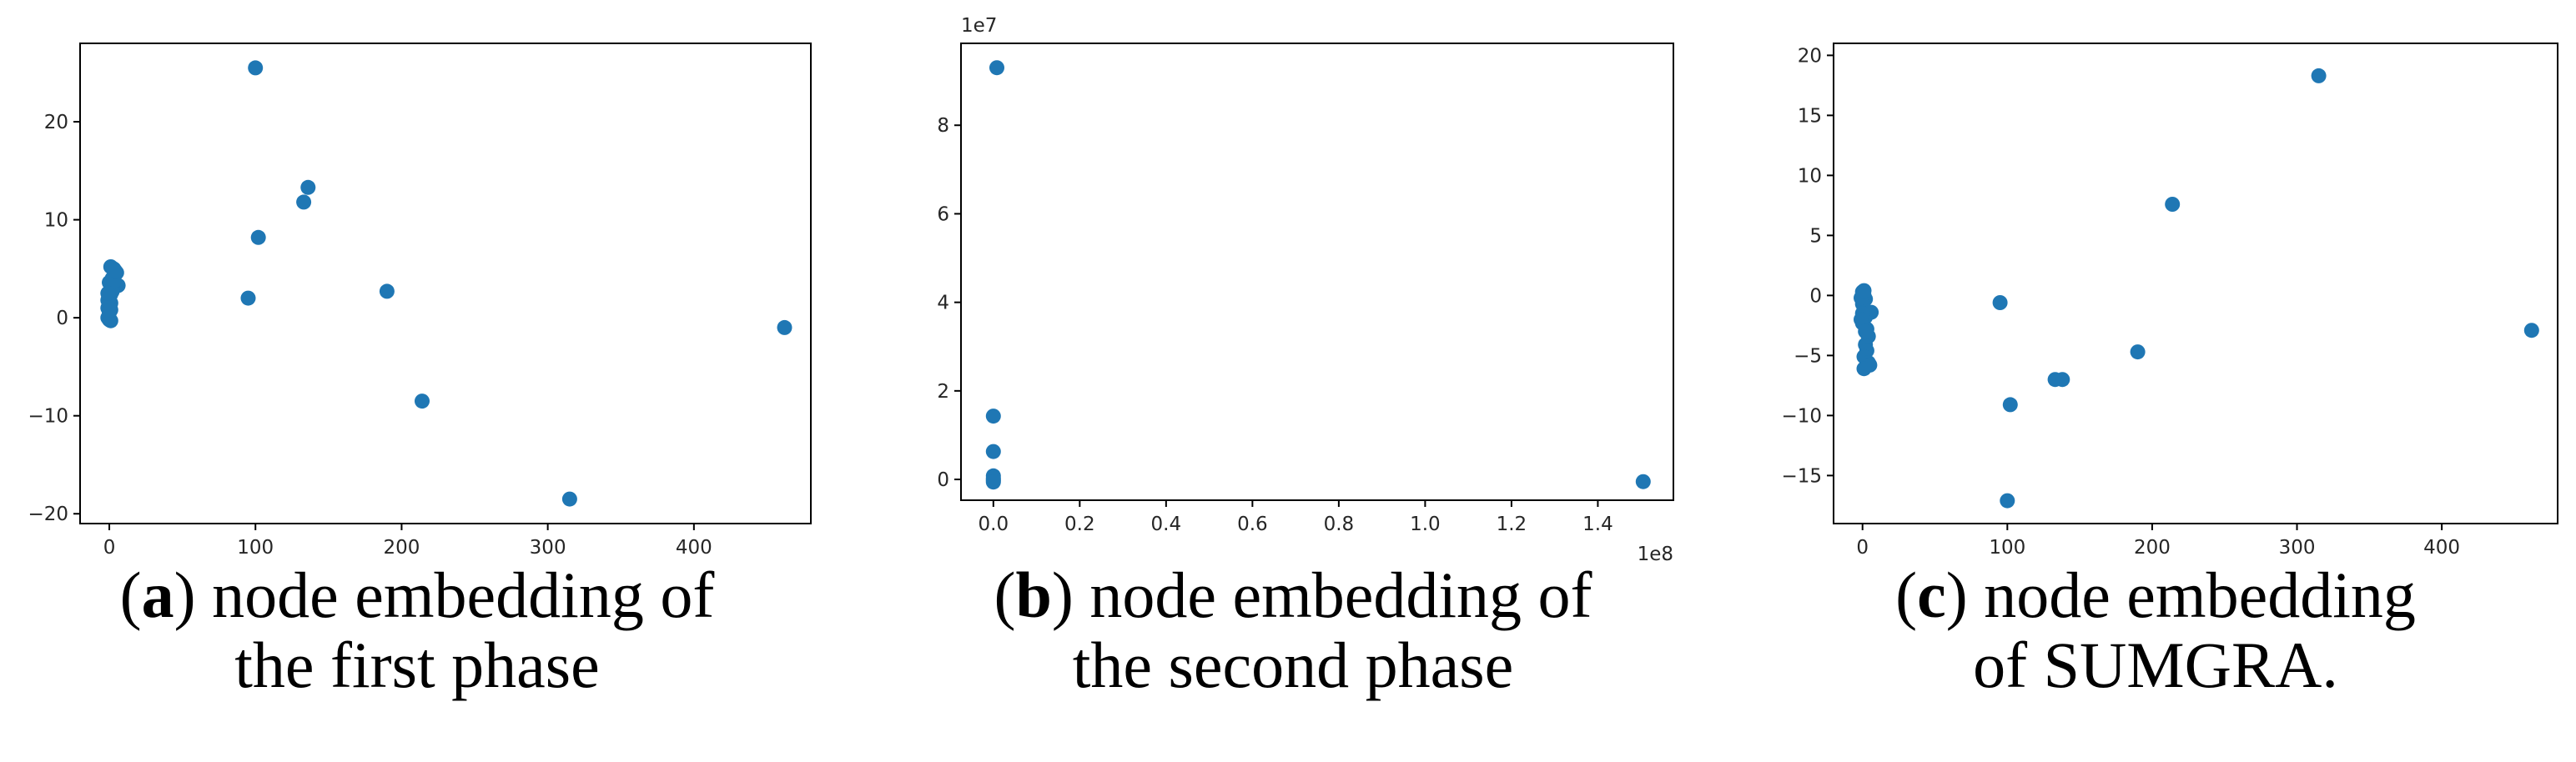  Describe the element at coordinates (1252, 524) in the screenshot. I see `x-tick-label: 0.6` at that location.